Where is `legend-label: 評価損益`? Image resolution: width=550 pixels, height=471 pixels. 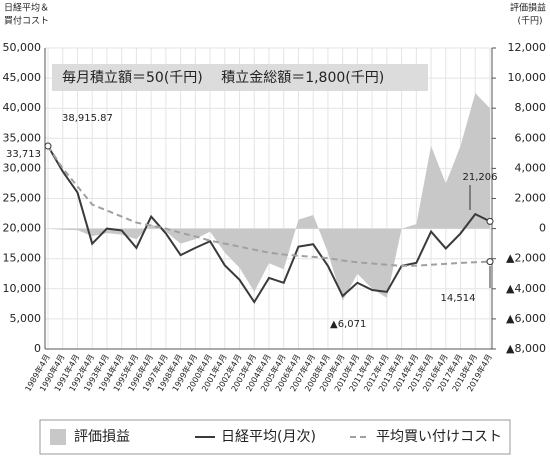
legend-label: 評価損益 is located at coordinates (102, 437).